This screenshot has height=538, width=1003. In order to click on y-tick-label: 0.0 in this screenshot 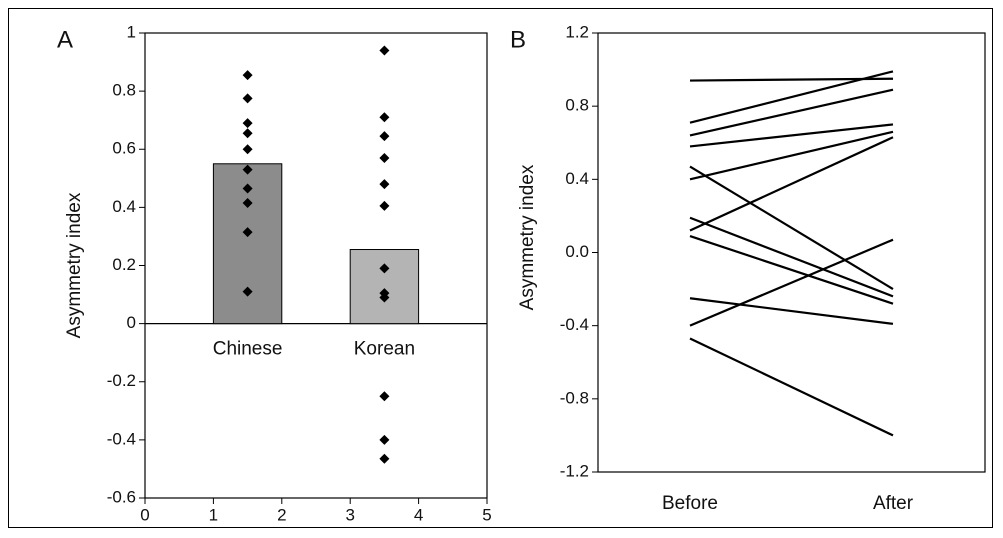, I will do `click(577, 251)`.